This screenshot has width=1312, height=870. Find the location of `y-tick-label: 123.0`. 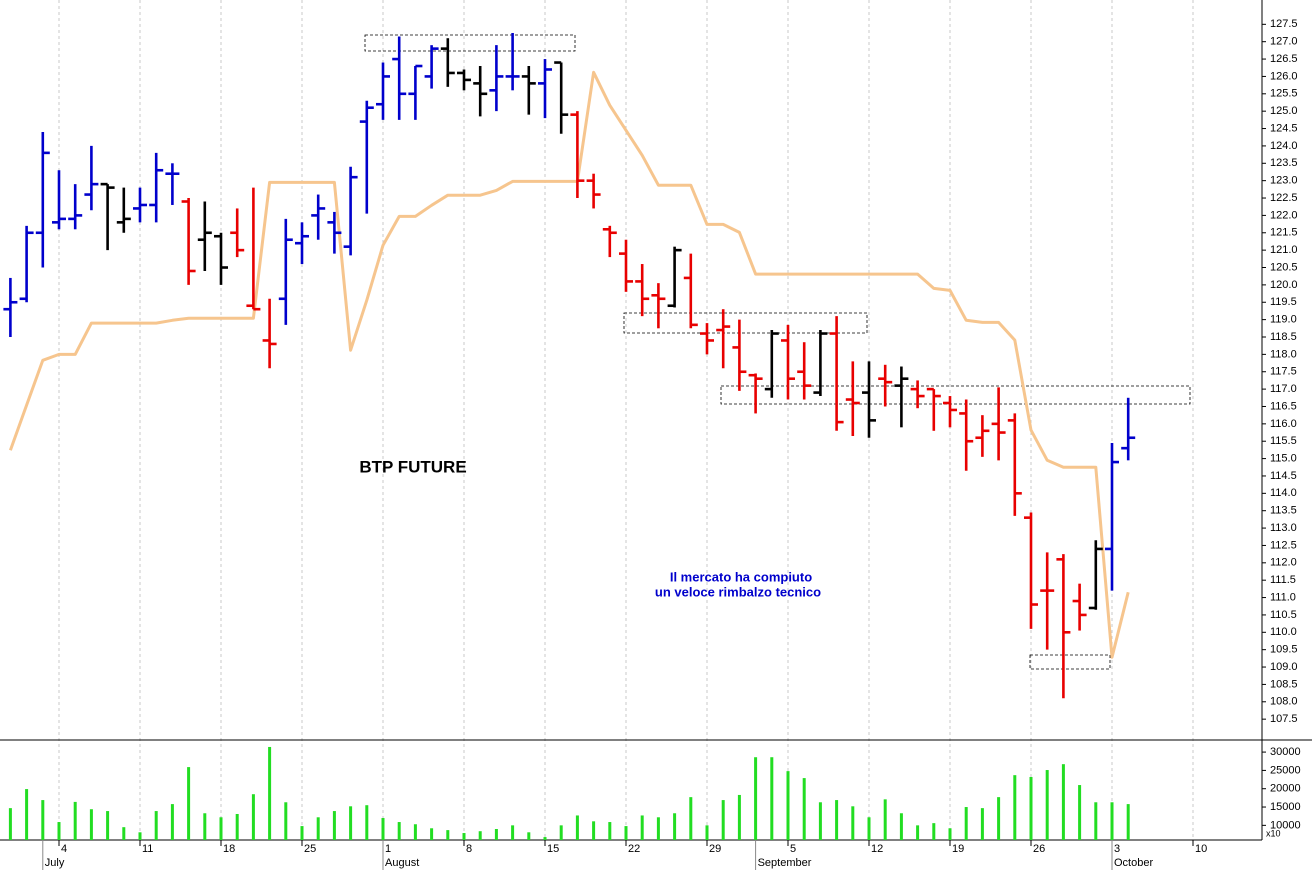

y-tick-label: 123.0 is located at coordinates (1284, 181).